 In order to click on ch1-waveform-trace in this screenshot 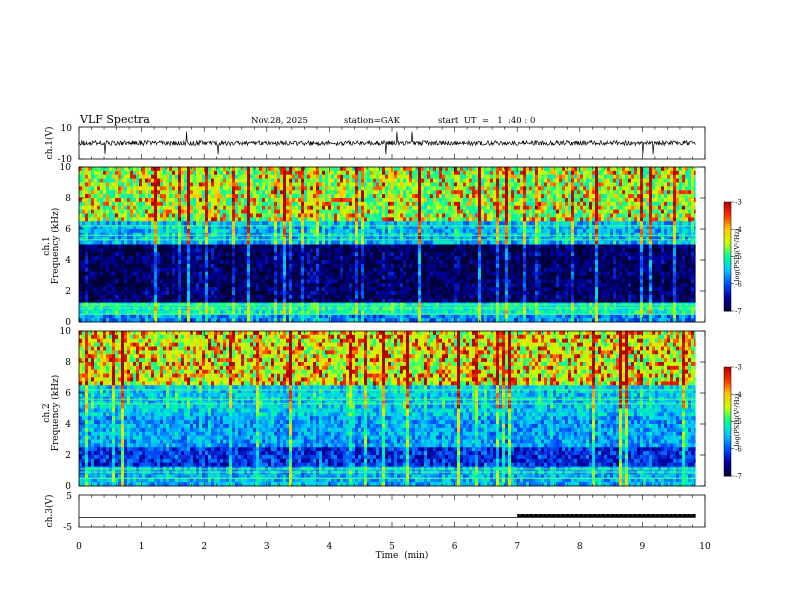, I will do `click(387, 143)`.